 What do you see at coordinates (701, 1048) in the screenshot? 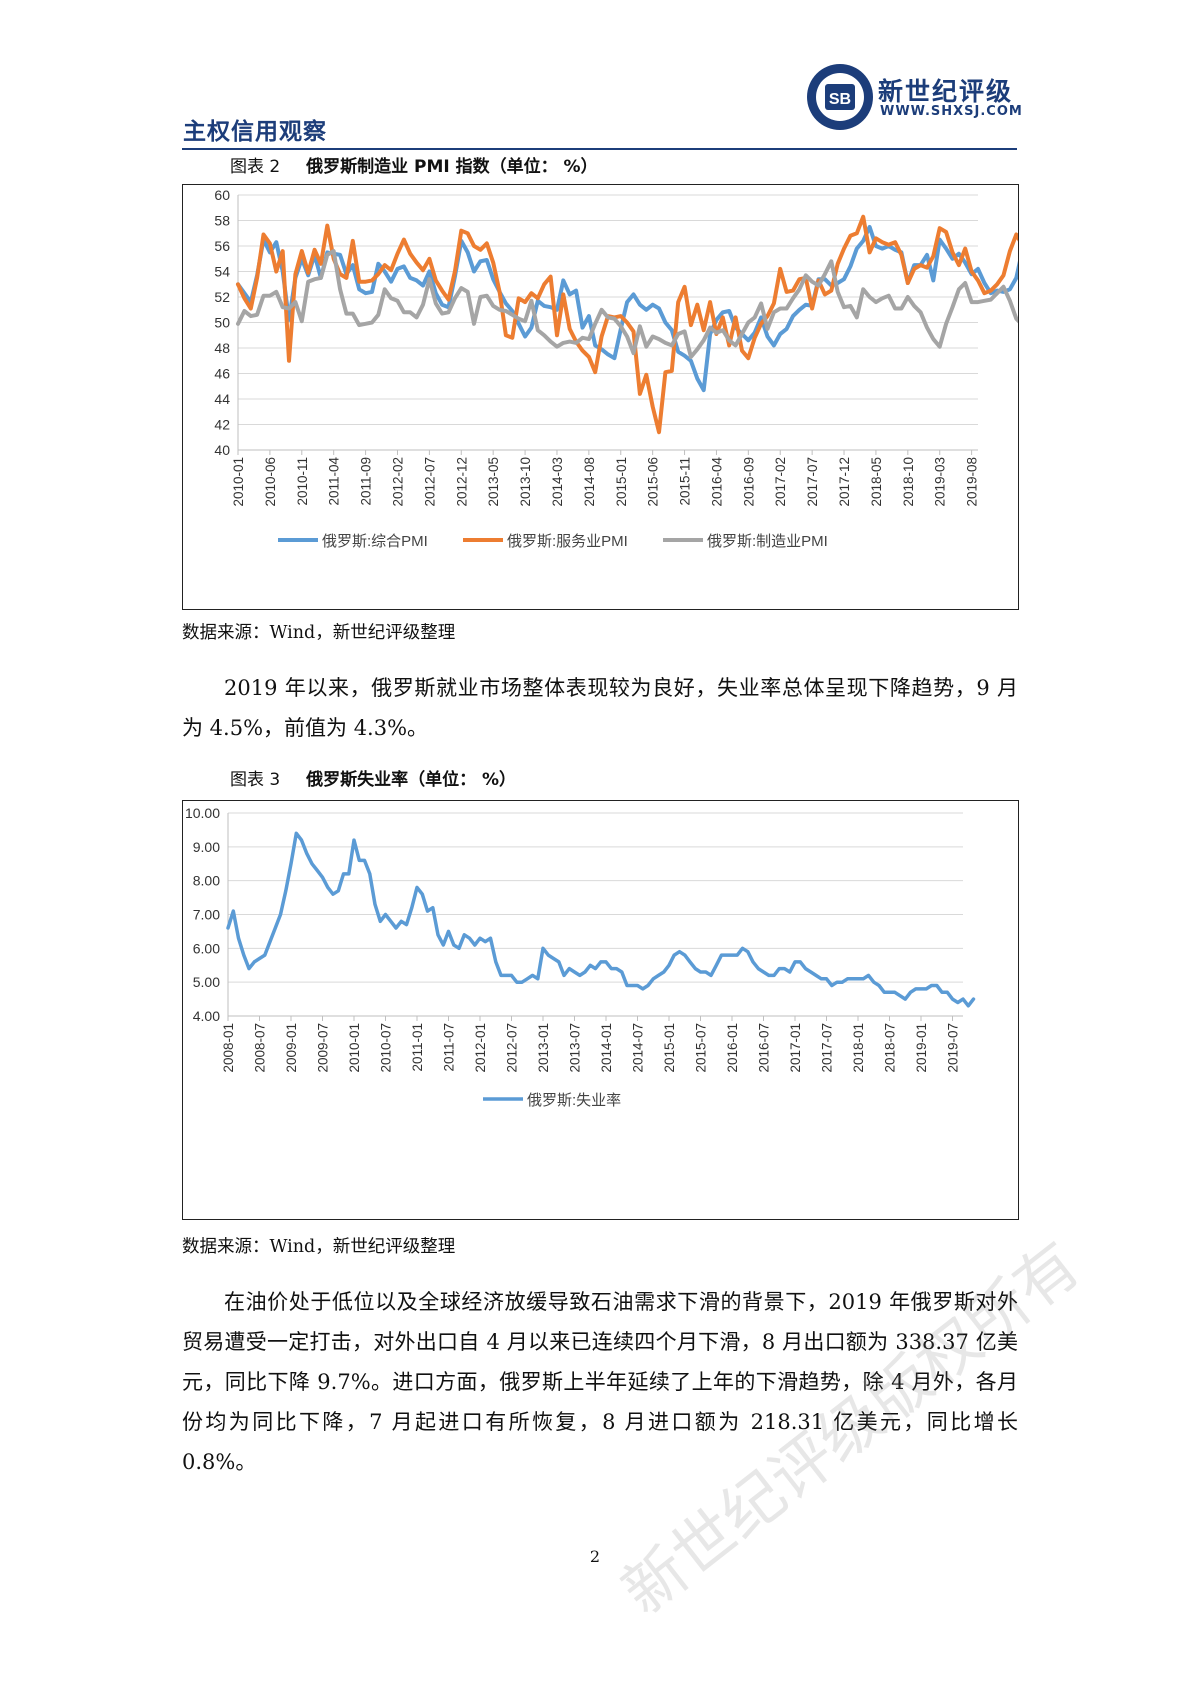
I see `x-tick-label: 2015-07` at bounding box center [701, 1048].